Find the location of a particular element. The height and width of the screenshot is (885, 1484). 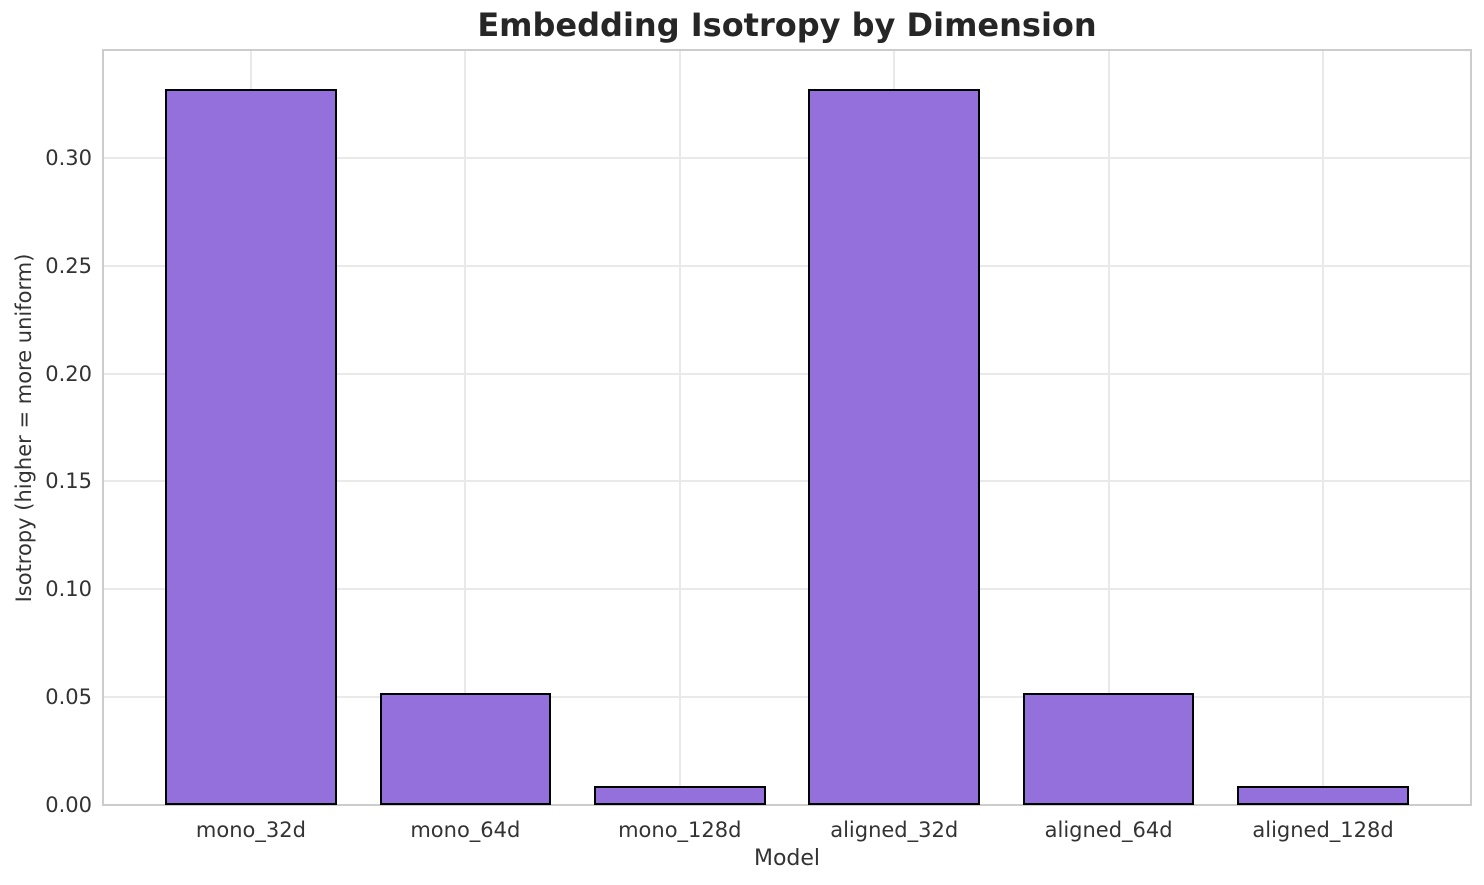

bar-mono_128d is located at coordinates (680, 795).